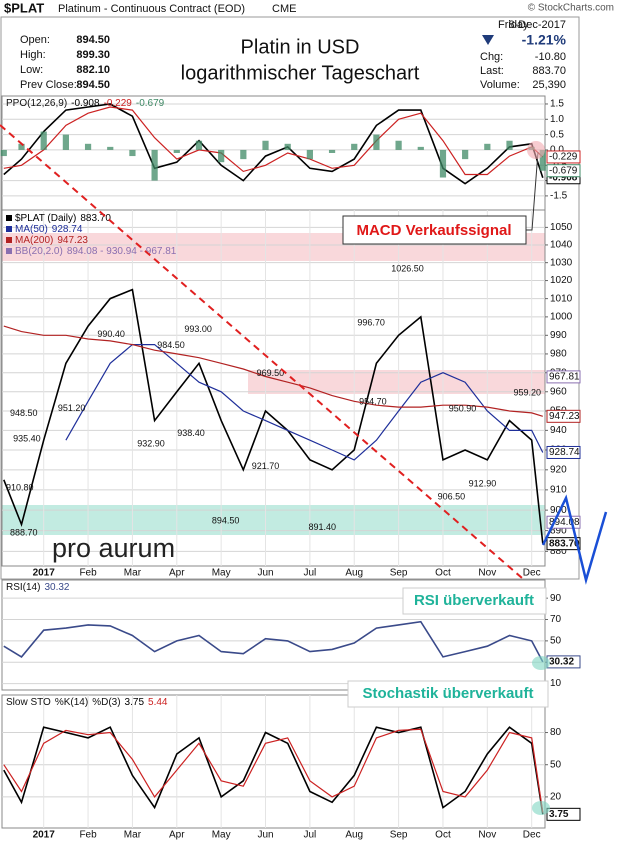  What do you see at coordinates (558, 335) in the screenshot?
I see `y-tick-label: 990` at bounding box center [558, 335].